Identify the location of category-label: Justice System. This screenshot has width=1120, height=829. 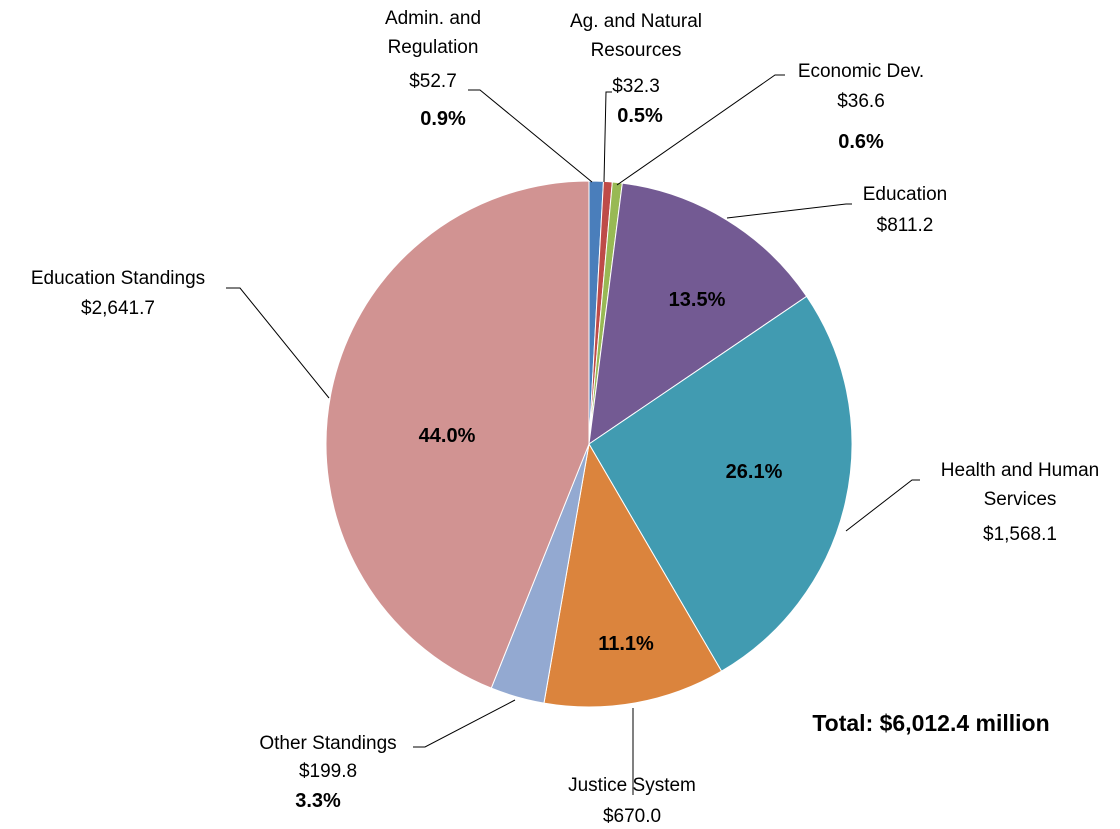
(632, 785).